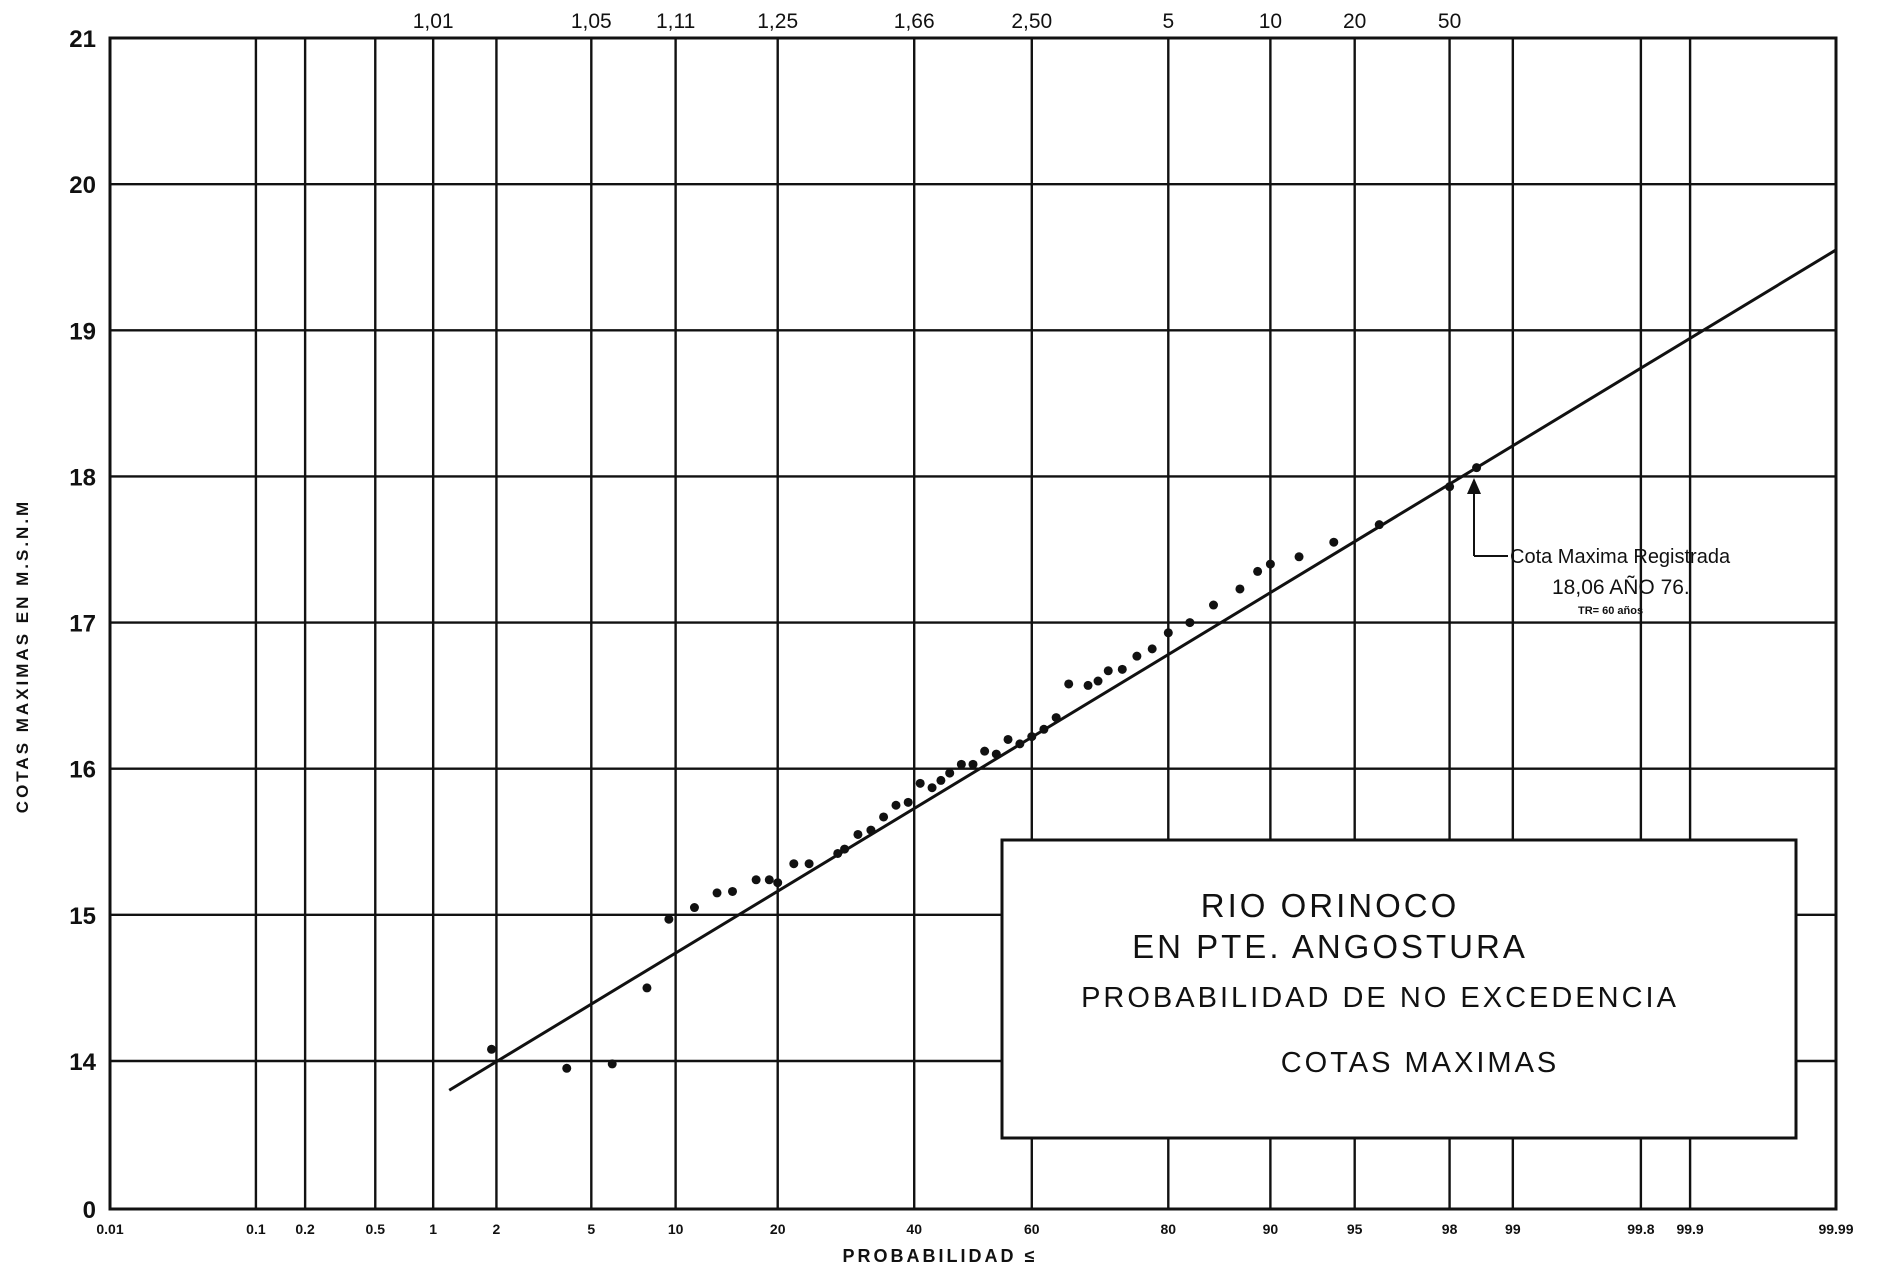  Describe the element at coordinates (1032, 1229) in the screenshot. I see `x-tick-label: 60` at that location.